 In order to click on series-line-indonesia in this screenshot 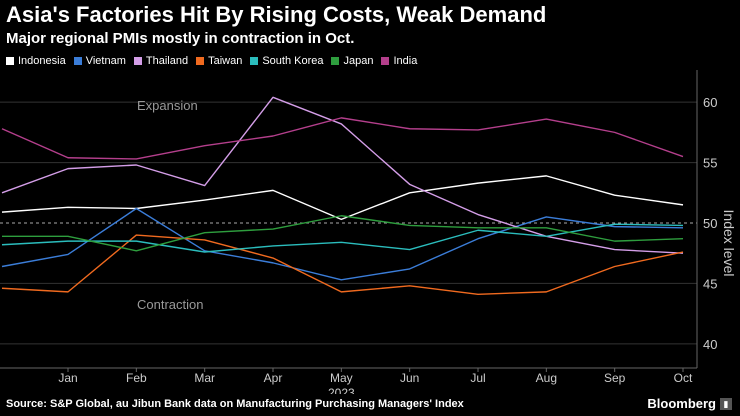, I will do `click(342, 198)`.